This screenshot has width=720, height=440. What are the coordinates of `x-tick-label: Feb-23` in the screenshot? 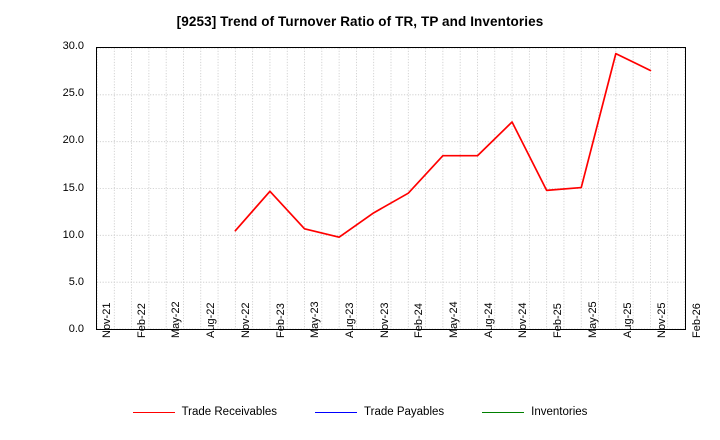 It's located at (280, 320).